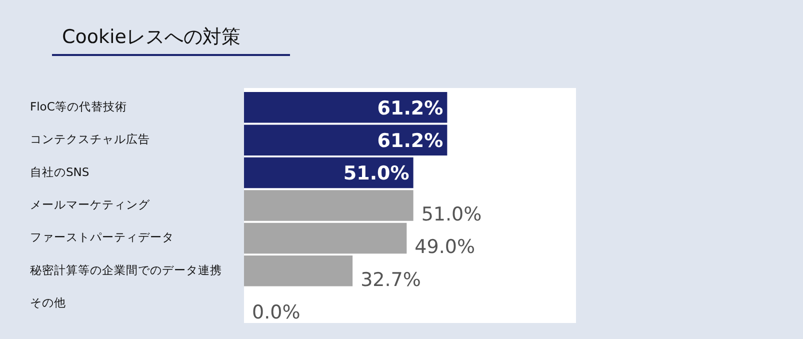 The height and width of the screenshot is (339, 803). What do you see at coordinates (102, 237) in the screenshot?
I see `y-tick-label: ファーストパーティデータ` at bounding box center [102, 237].